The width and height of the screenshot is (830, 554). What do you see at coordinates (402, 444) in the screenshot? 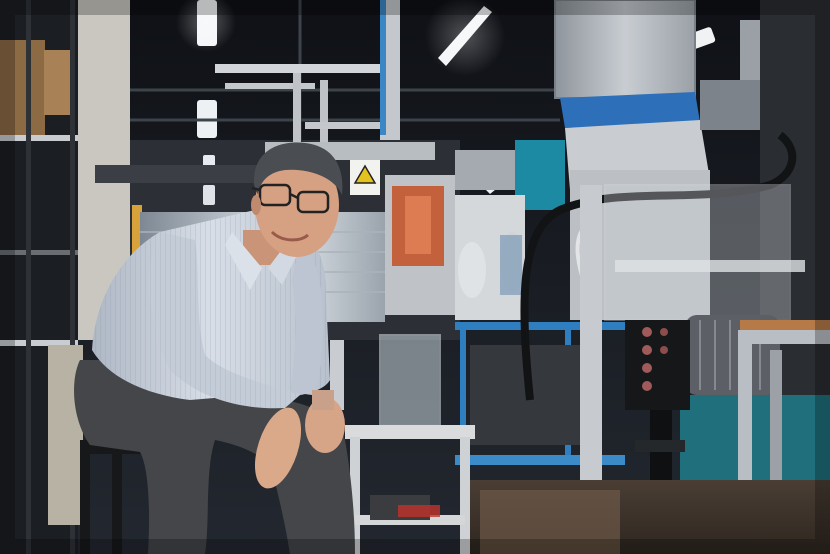
I see `small-table` at bounding box center [402, 444].